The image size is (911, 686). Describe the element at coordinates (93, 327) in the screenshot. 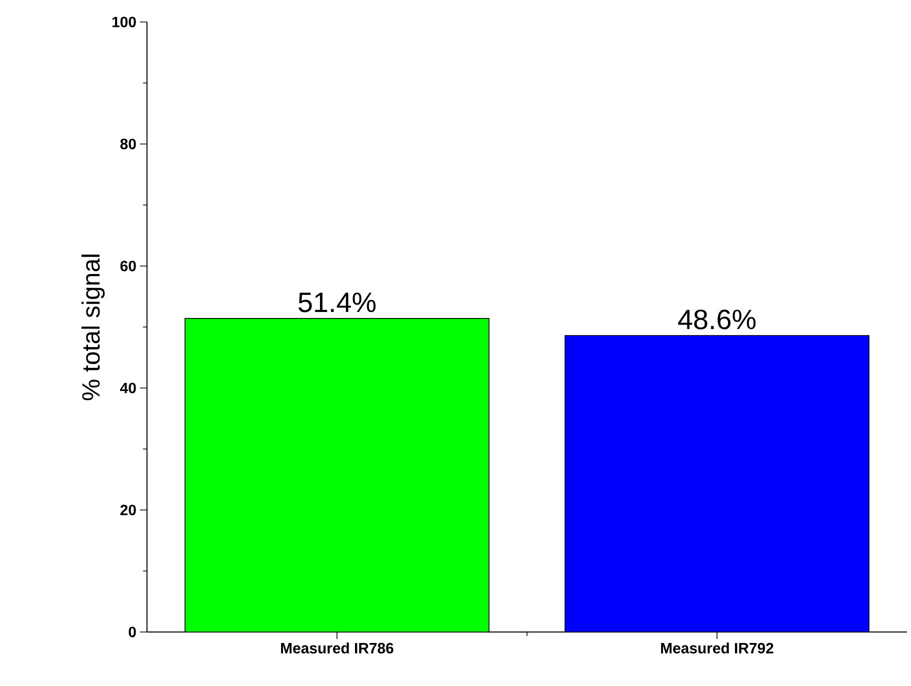

I see `y-axis-title: % total signal` at that location.